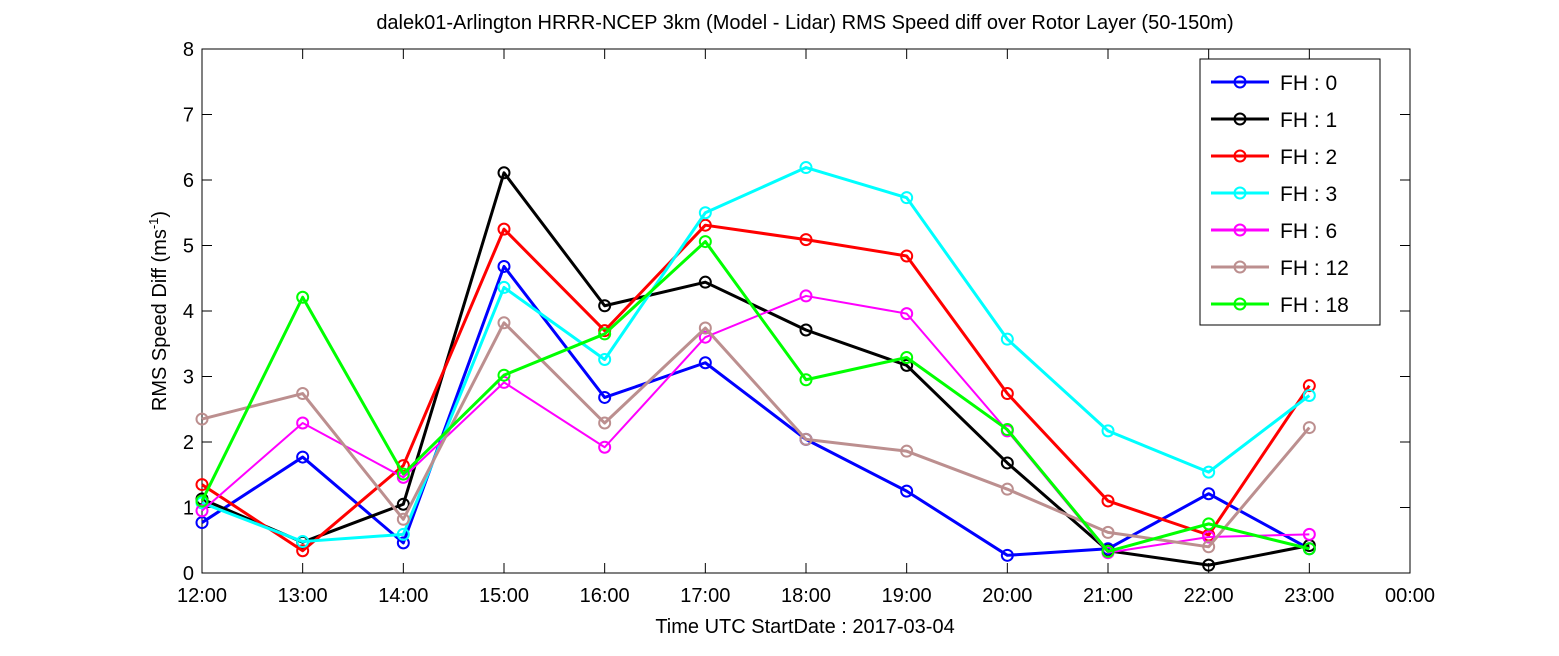 Image resolution: width=1559 pixels, height=656 pixels. Describe the element at coordinates (1209, 596) in the screenshot. I see `x-tick-label: 22:00` at that location.